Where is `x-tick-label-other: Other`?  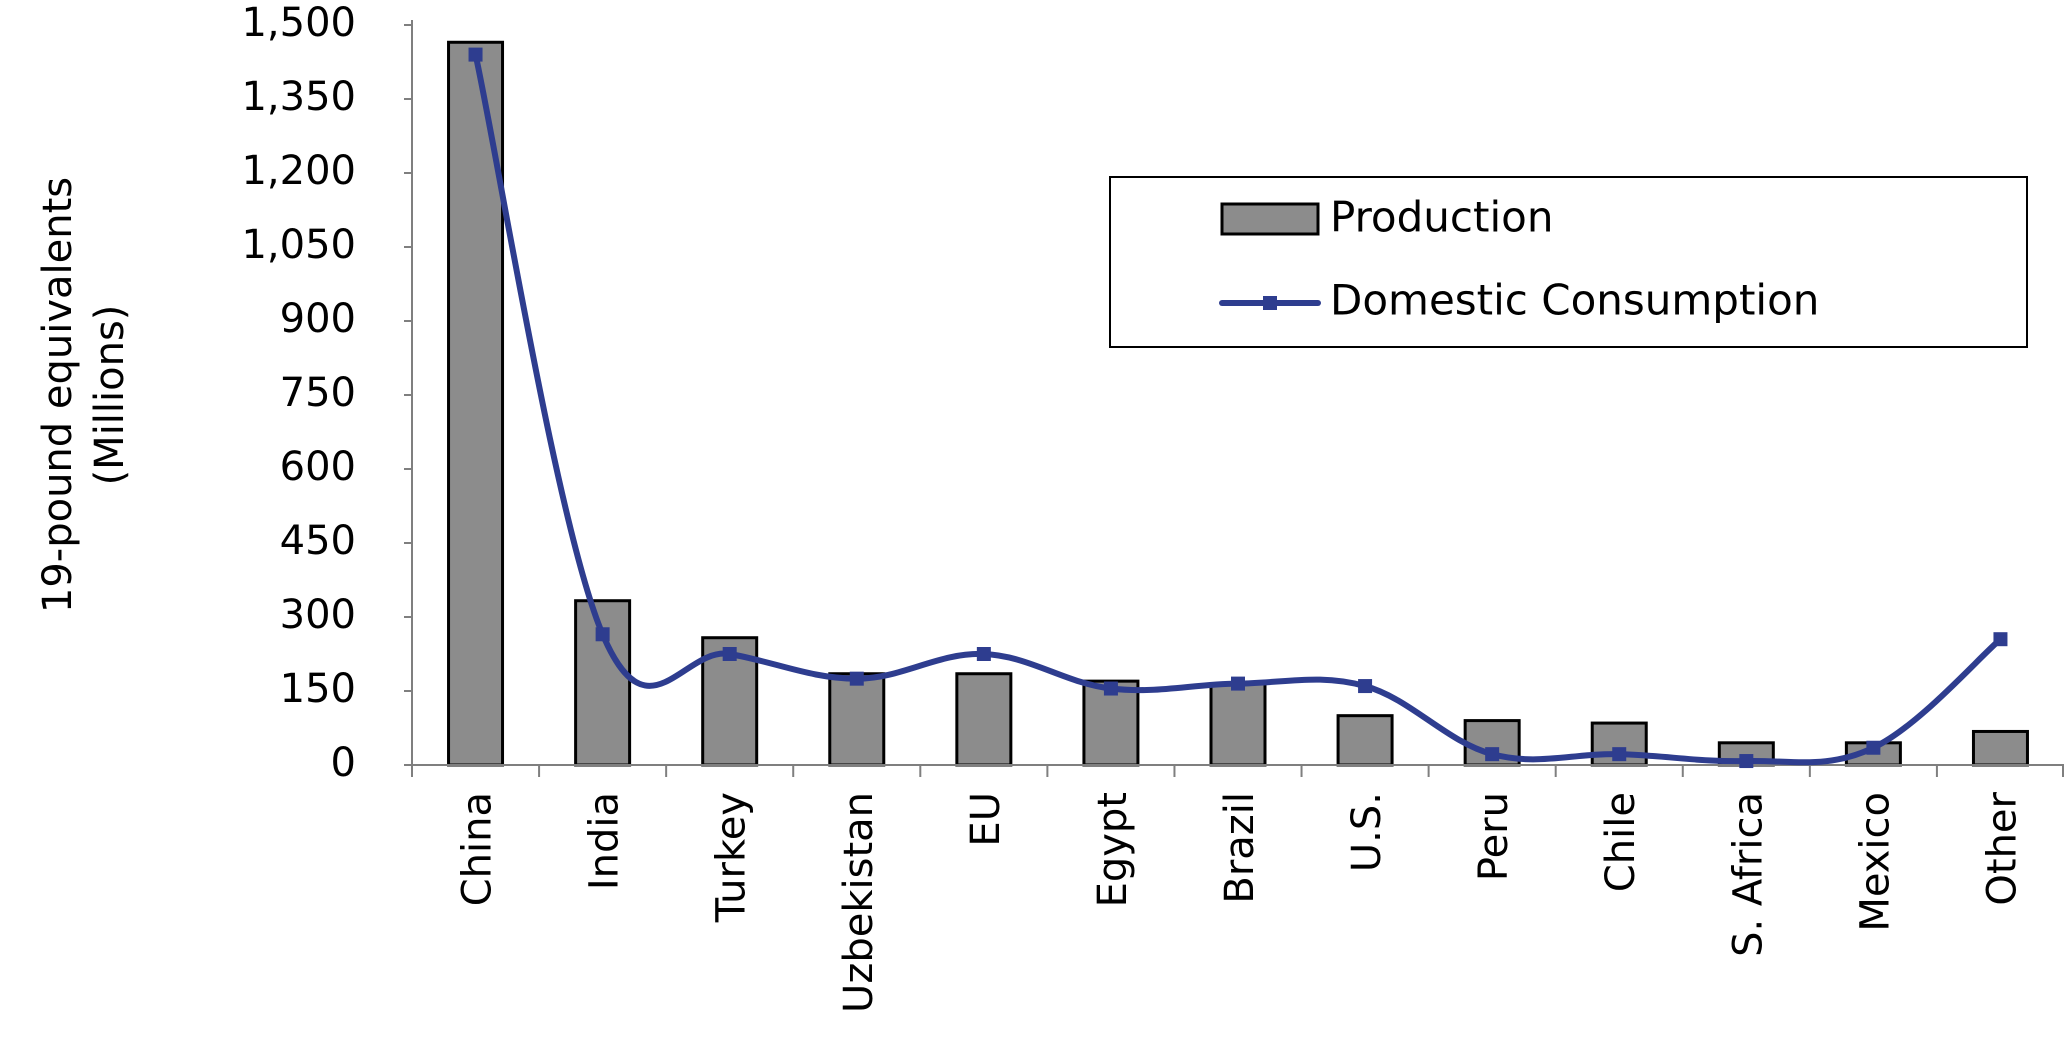
x-tick-label-other: Other is located at coordinates (2002, 848).